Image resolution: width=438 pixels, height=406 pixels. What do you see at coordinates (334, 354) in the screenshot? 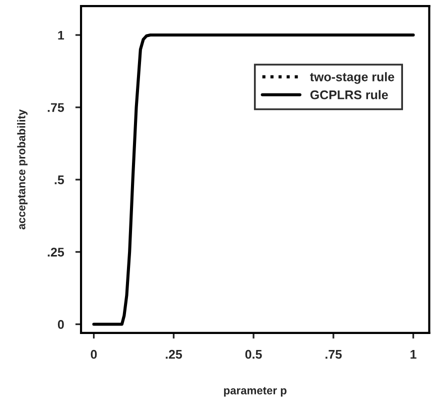
I see `x-tick-label: .75` at bounding box center [334, 354].